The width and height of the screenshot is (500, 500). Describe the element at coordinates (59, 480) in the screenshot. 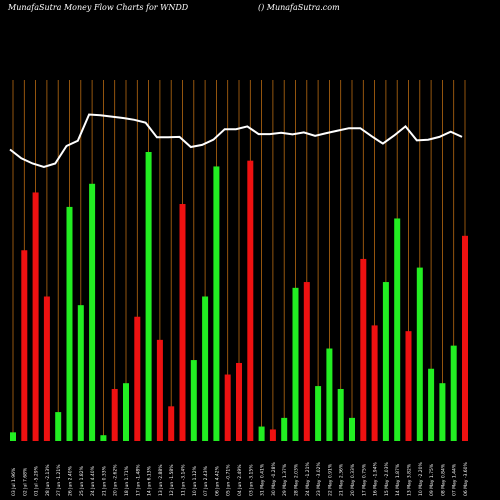

I see `x-tick-label: 27 Jun -1.21%` at that location.